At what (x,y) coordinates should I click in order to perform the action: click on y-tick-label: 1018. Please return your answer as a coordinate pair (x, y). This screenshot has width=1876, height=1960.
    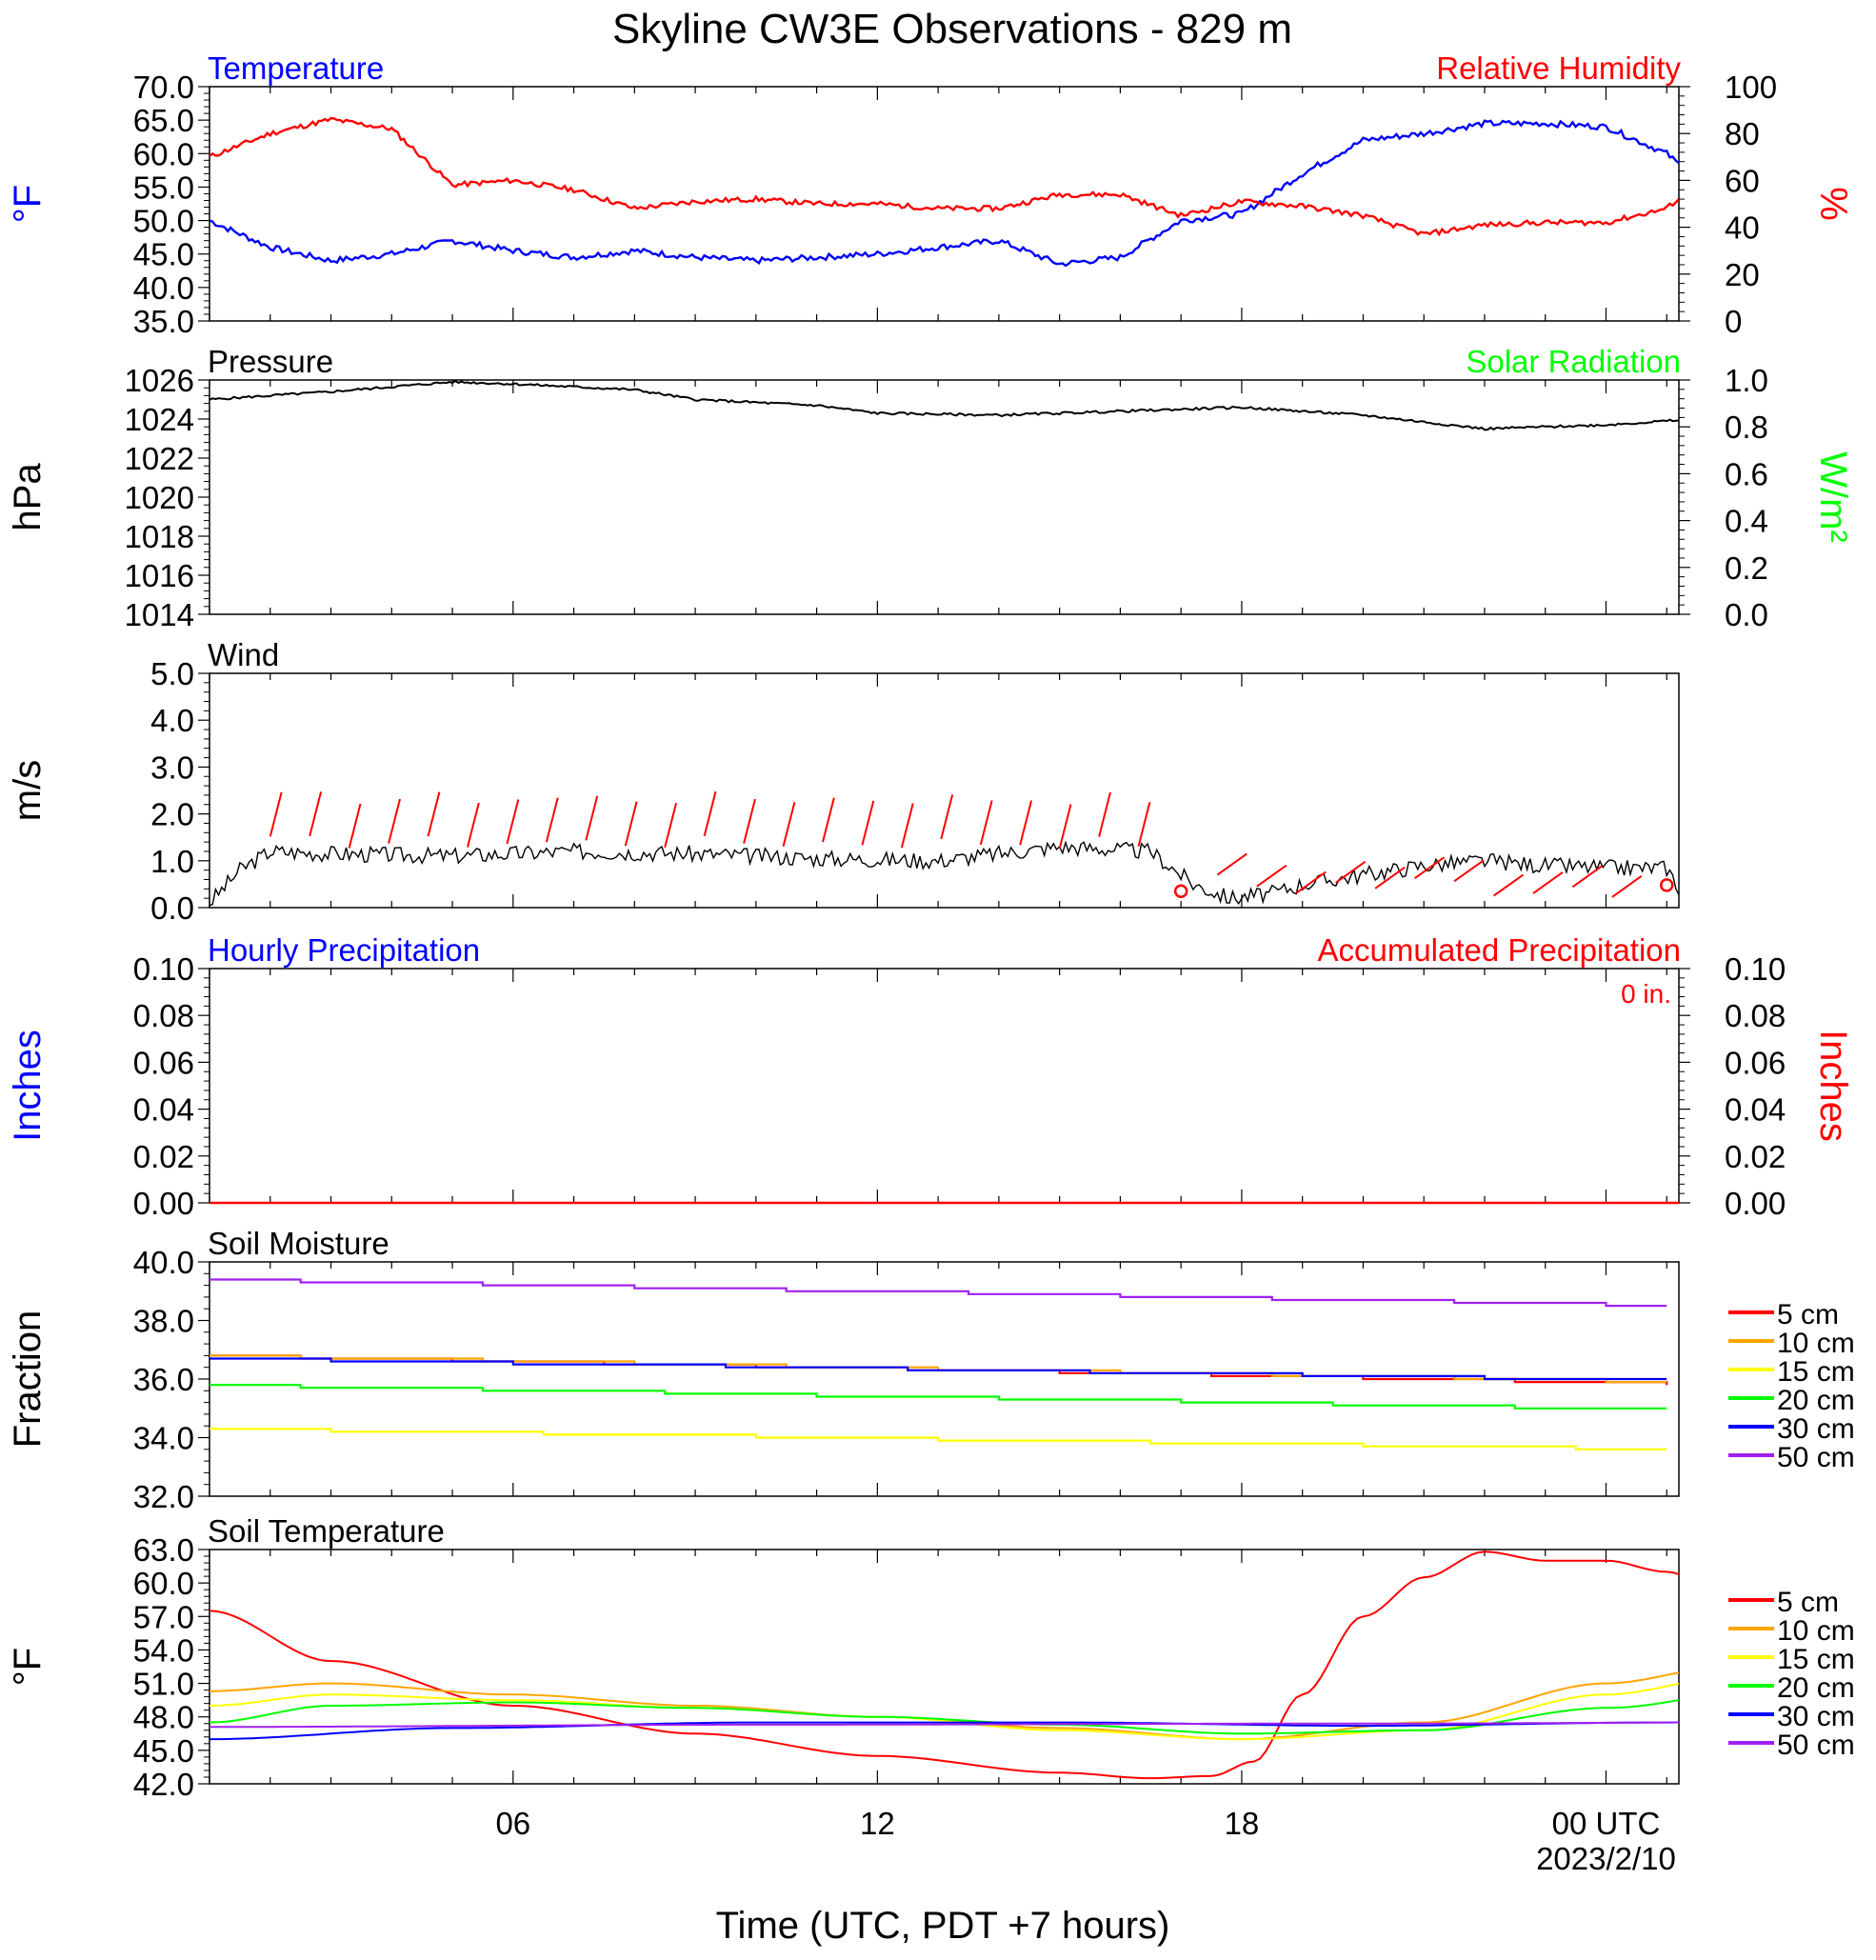
    Looking at the image, I should click on (159, 536).